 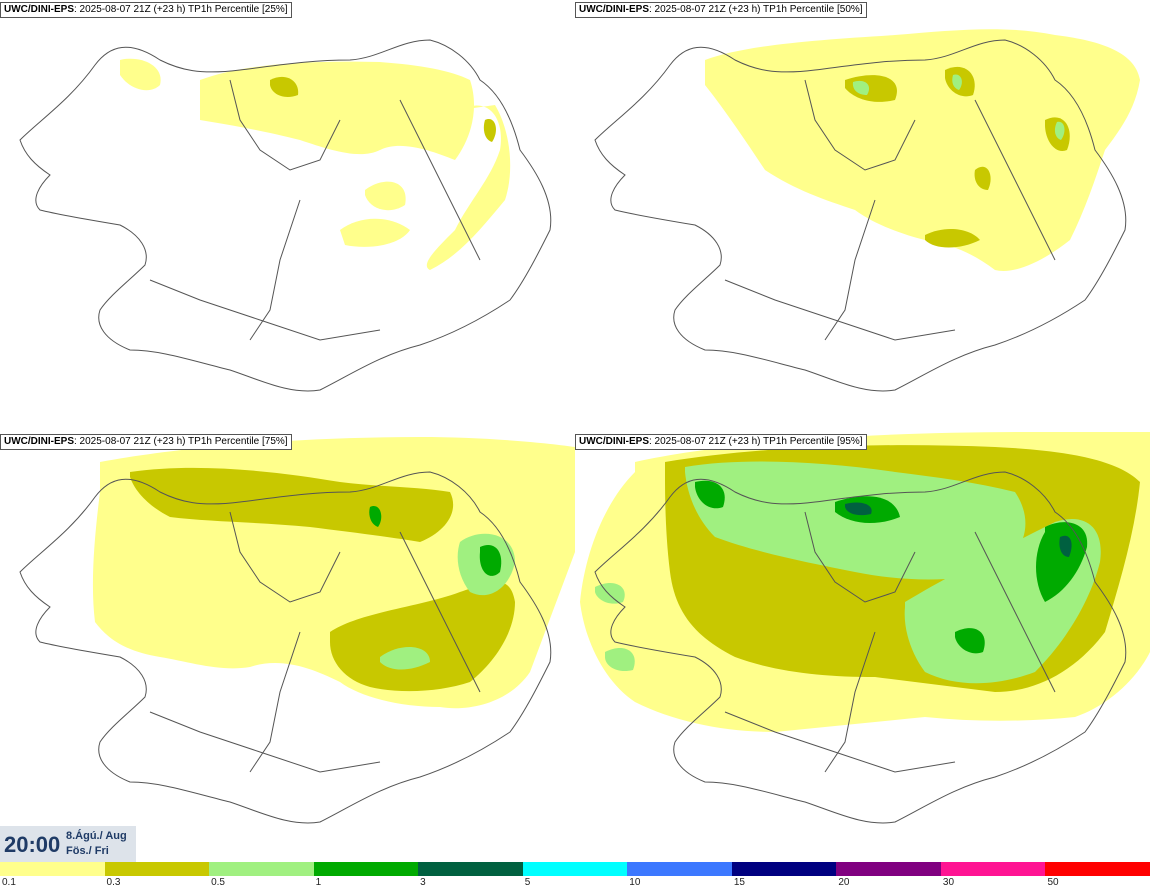 What do you see at coordinates (9, 882) in the screenshot?
I see `legend-tick-label: 0.1` at bounding box center [9, 882].